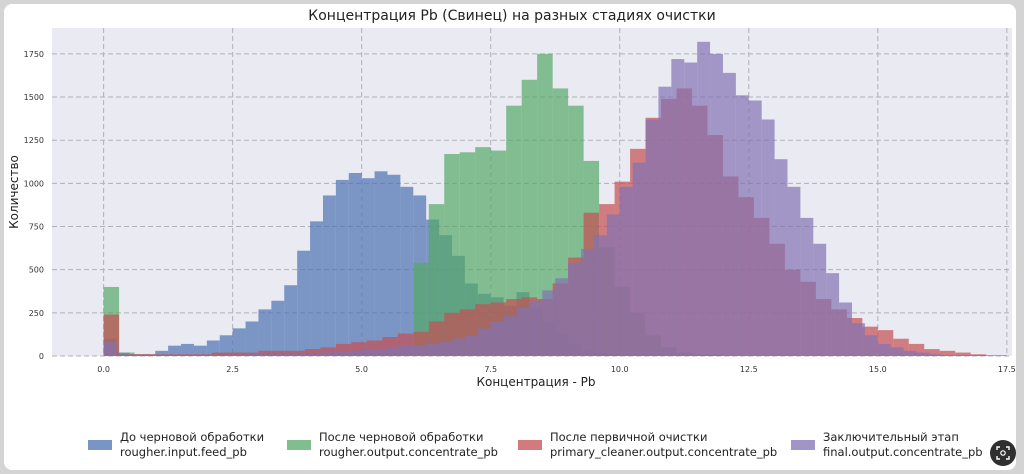 This screenshot has height=474, width=1024. I want to click on screenshot-button, so click(1003, 453).